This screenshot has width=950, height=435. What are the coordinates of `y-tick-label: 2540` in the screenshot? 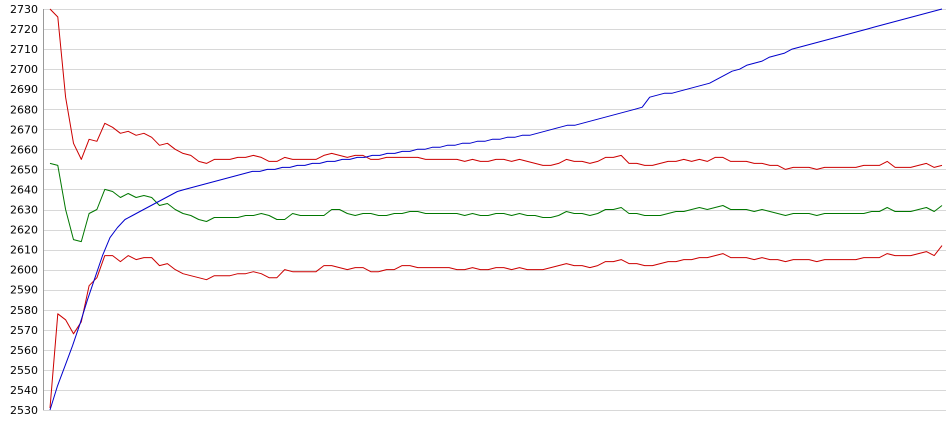 It's located at (24, 390).